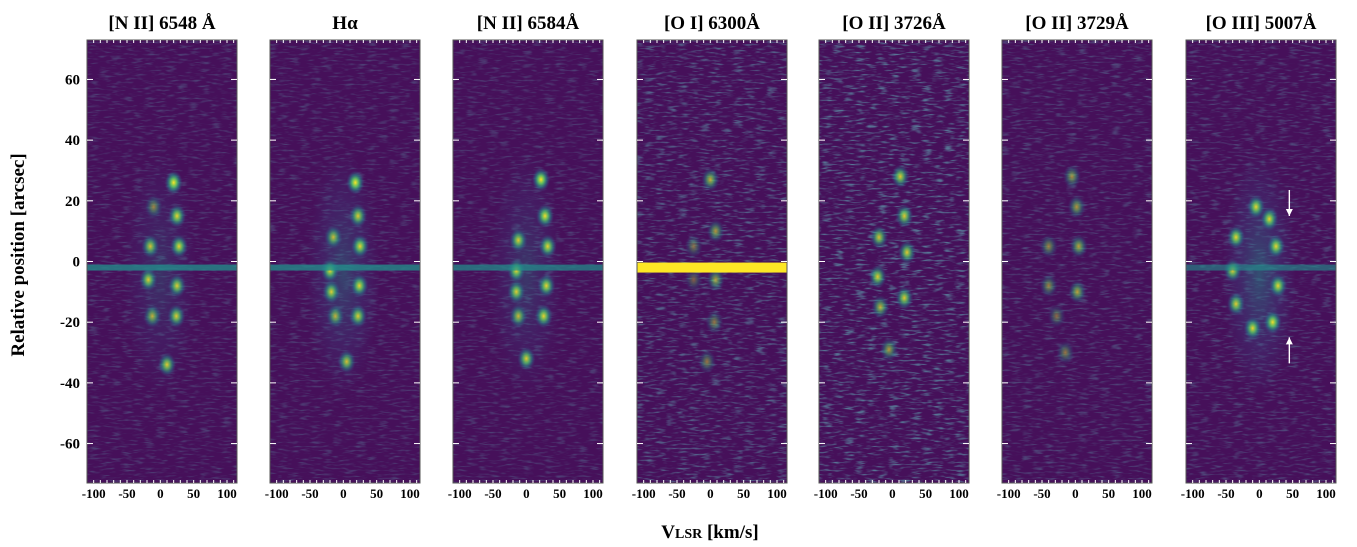 Image resolution: width=1357 pixels, height=547 pixels. I want to click on y-axis-label: Relative position [arcsec], so click(18, 254).